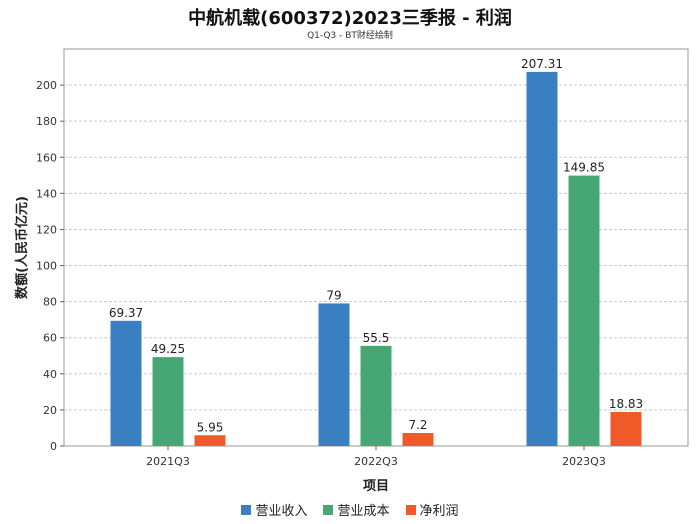  I want to click on legend-label-revenue: 营业收入, so click(281, 511).